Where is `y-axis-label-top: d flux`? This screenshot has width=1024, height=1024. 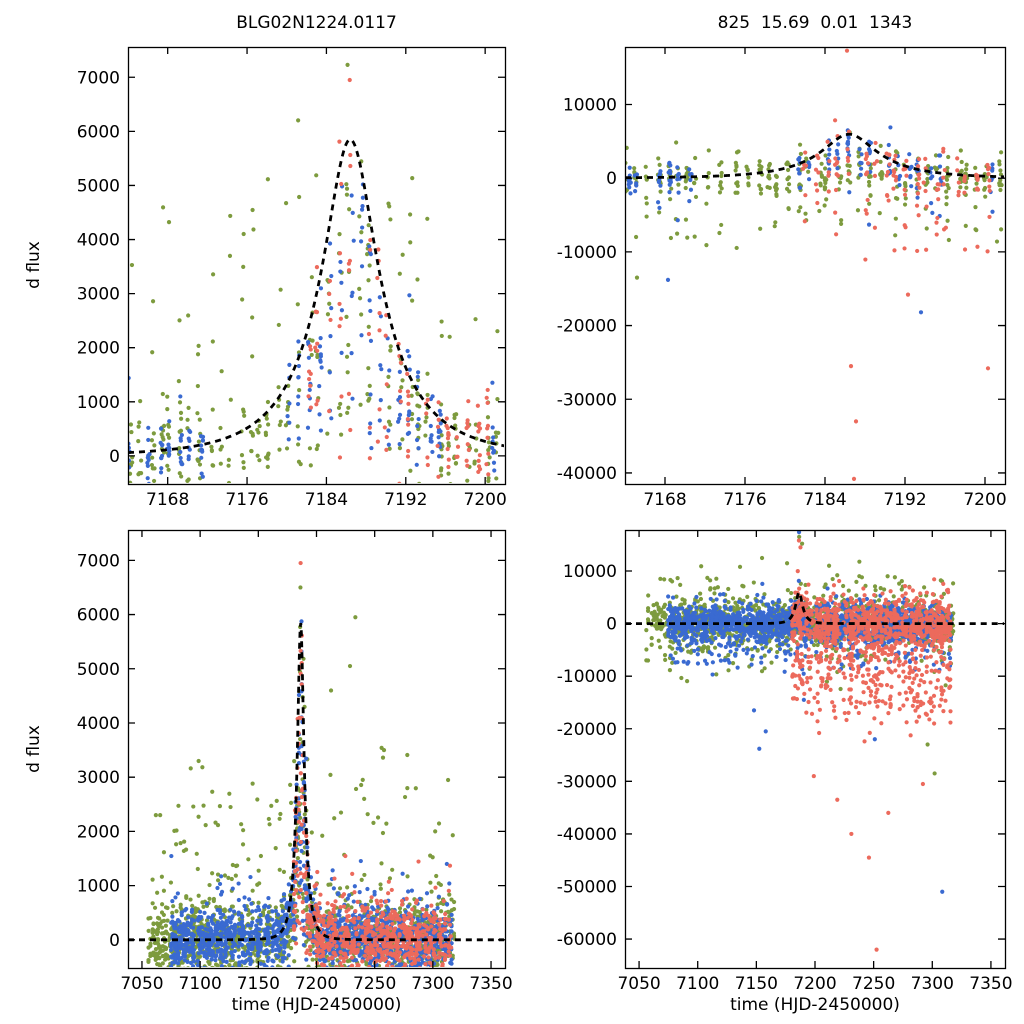
y-axis-label-top: d flux is located at coordinates (34, 265).